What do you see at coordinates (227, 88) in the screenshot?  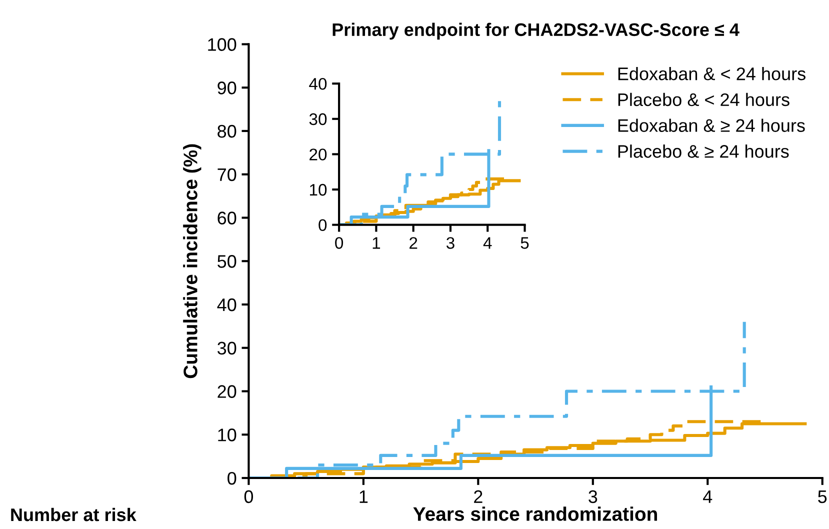 I see `y-tick-label: 90` at bounding box center [227, 88].